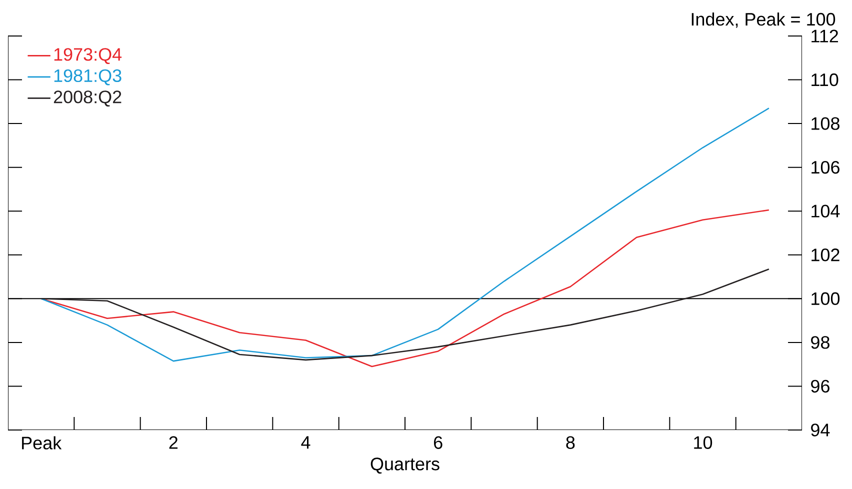 Image resolution: width=852 pixels, height=489 pixels. What do you see at coordinates (764, 20) in the screenshot?
I see `y-axis-title: Index, Peak = 100` at bounding box center [764, 20].